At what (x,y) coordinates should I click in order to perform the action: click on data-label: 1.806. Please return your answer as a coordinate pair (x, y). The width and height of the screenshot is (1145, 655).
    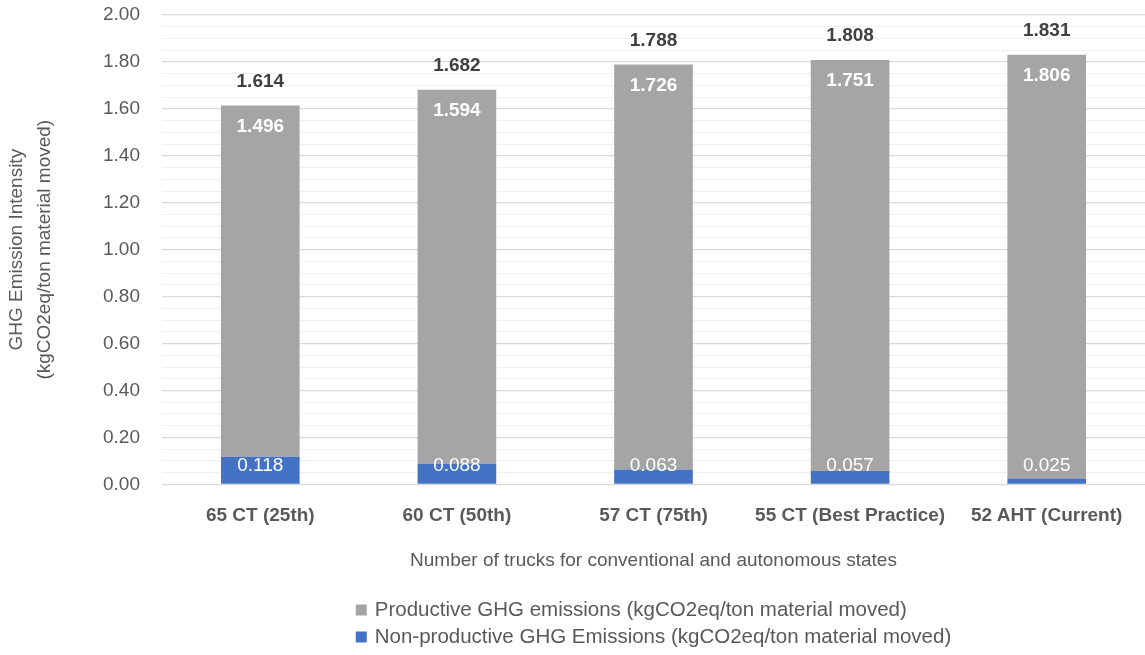
    Looking at the image, I should click on (1046, 74).